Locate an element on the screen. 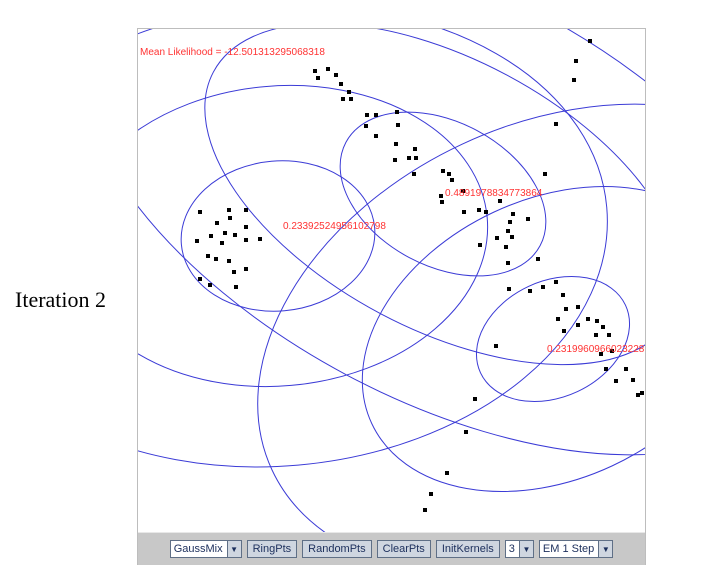  kernel-count-value: 3 is located at coordinates (512, 549).